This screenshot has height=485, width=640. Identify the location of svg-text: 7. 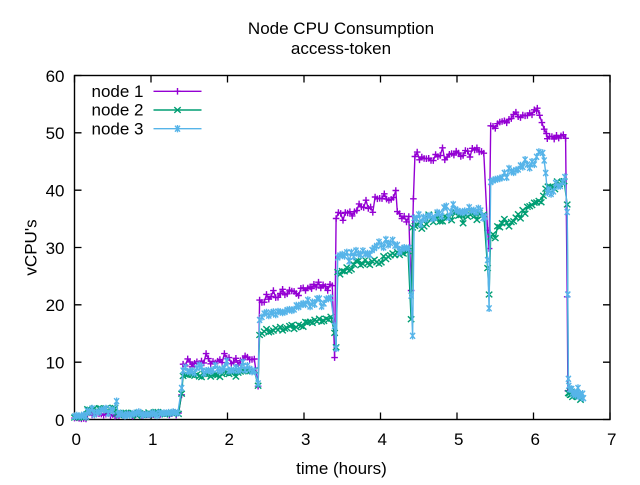
(611, 439).